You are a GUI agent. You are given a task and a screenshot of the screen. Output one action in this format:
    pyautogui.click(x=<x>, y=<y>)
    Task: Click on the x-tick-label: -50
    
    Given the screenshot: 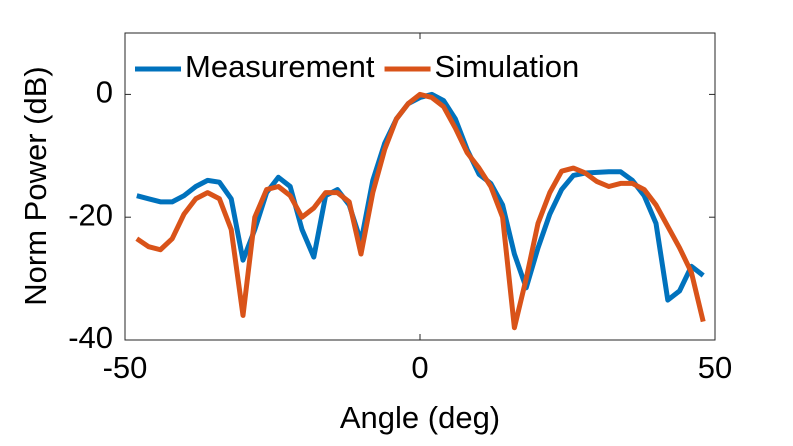 What is the action you would take?
    pyautogui.click(x=125, y=367)
    